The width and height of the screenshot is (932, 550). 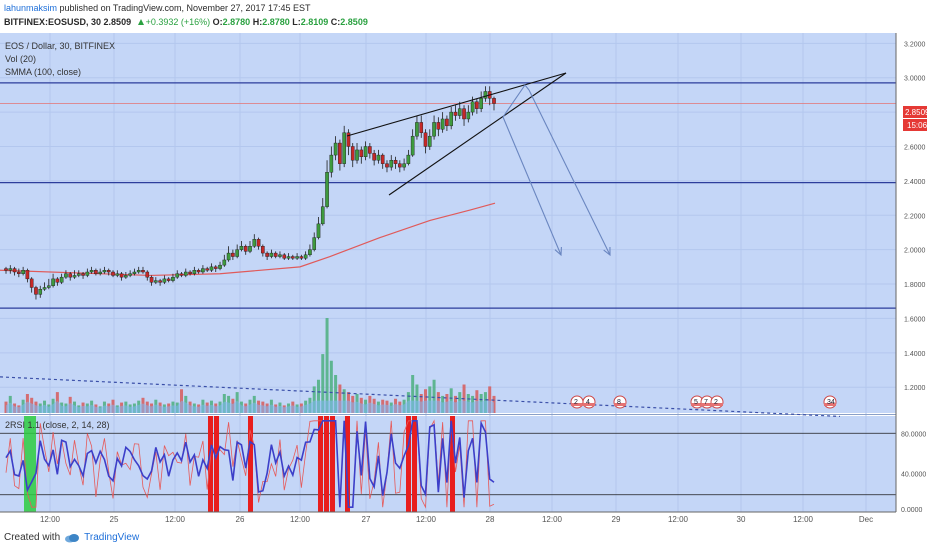 I want to click on time-tick-label: 25, so click(x=114, y=519).